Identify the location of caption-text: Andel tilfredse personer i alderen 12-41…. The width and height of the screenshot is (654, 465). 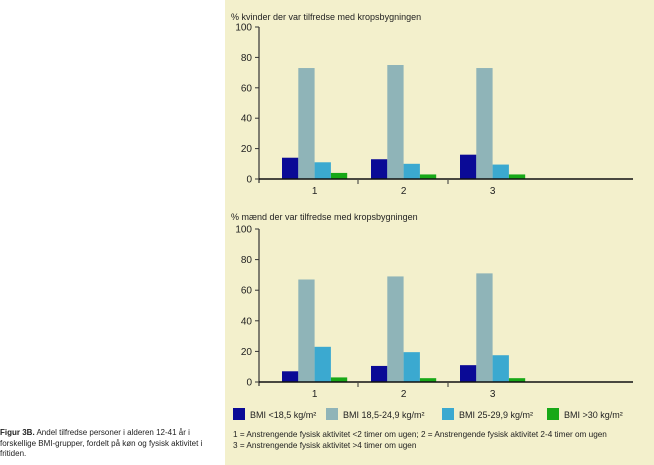
(101, 443).